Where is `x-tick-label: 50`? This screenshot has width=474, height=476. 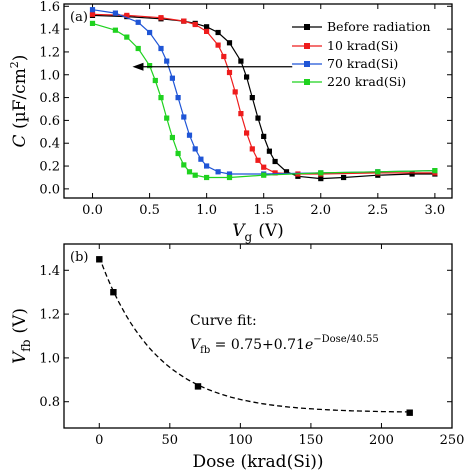 x-tick-label: 50 is located at coordinates (170, 440).